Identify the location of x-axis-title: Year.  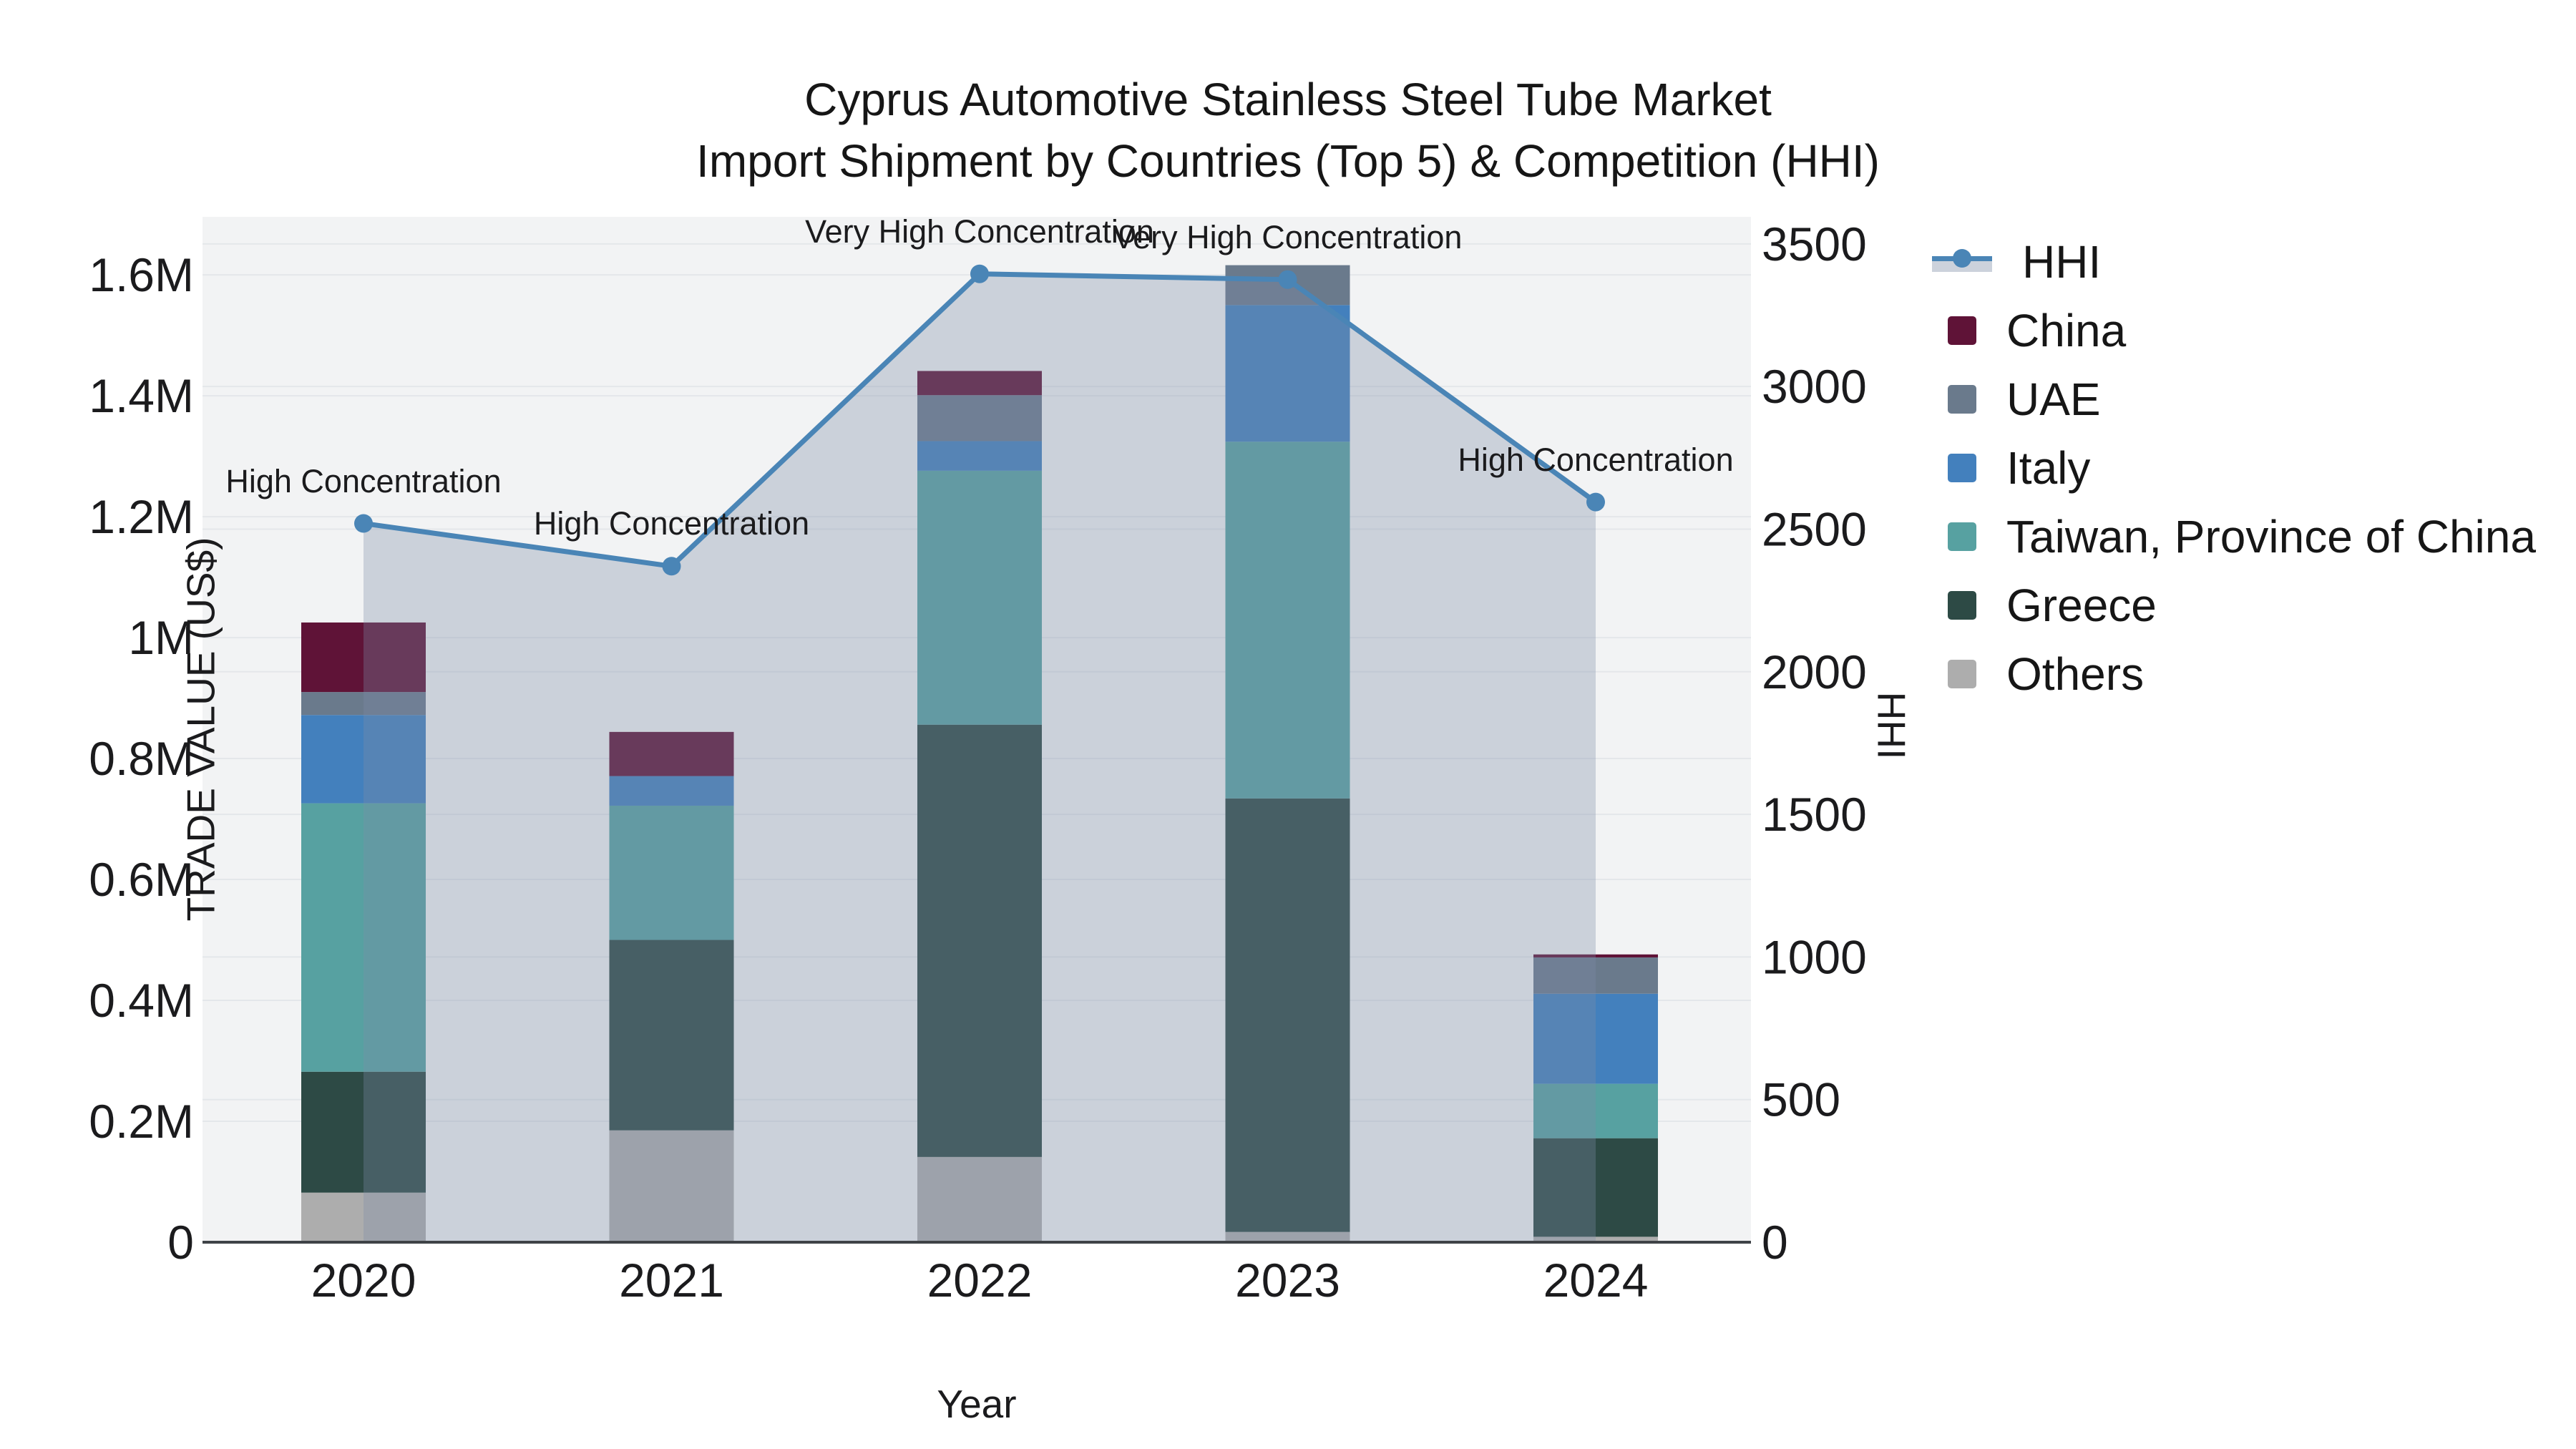
(977, 1404).